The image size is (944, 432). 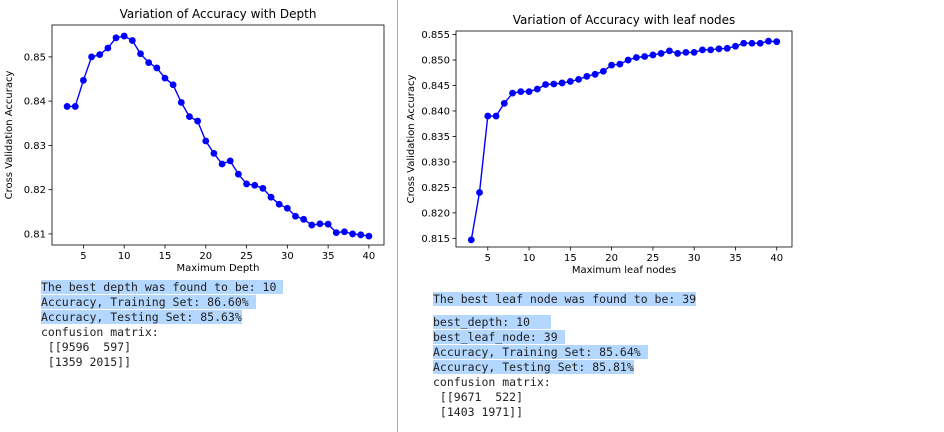 I want to click on cell-divider, so click(x=397, y=216).